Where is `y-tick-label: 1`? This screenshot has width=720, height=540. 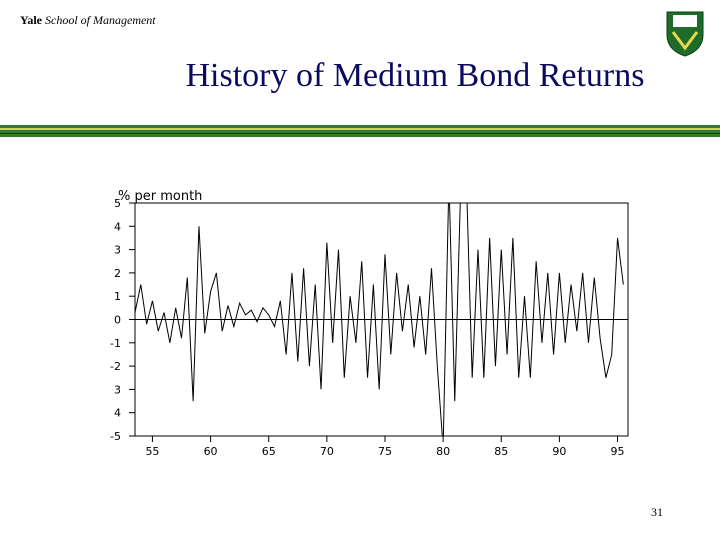 y-tick-label: 1 is located at coordinates (117, 296).